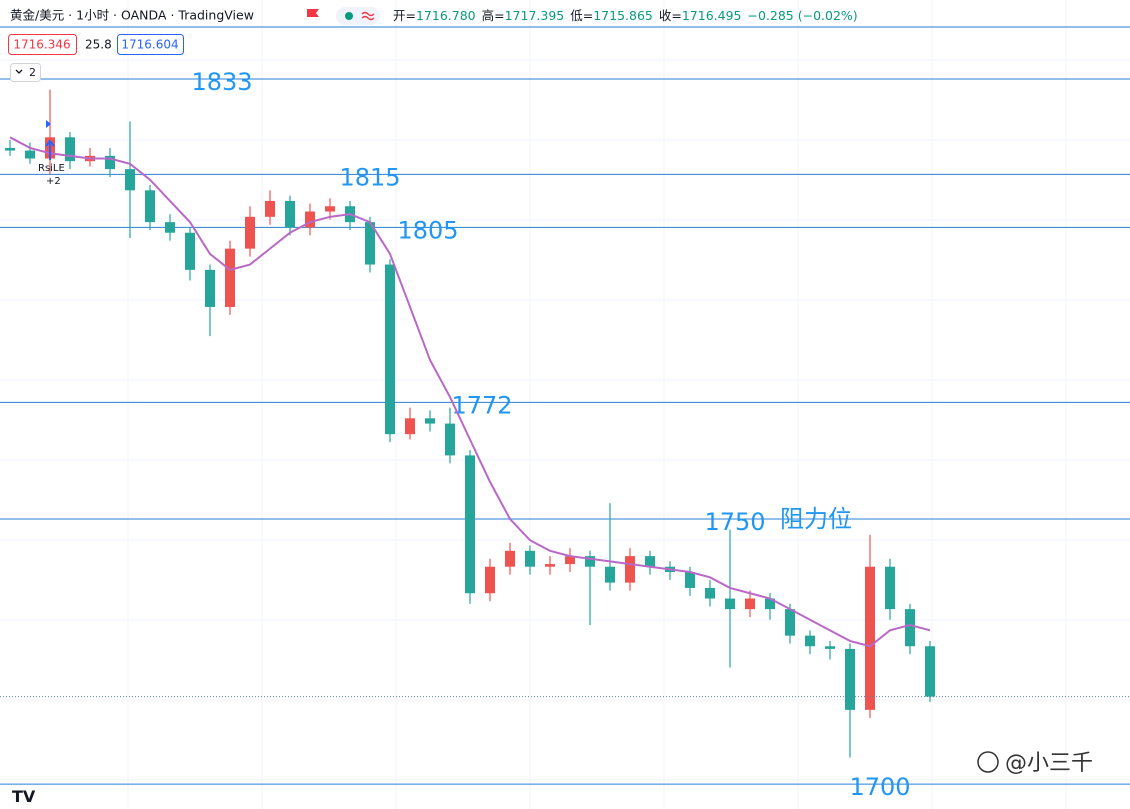 The width and height of the screenshot is (1130, 809). I want to click on ohlc-label: 收=, so click(670, 15).